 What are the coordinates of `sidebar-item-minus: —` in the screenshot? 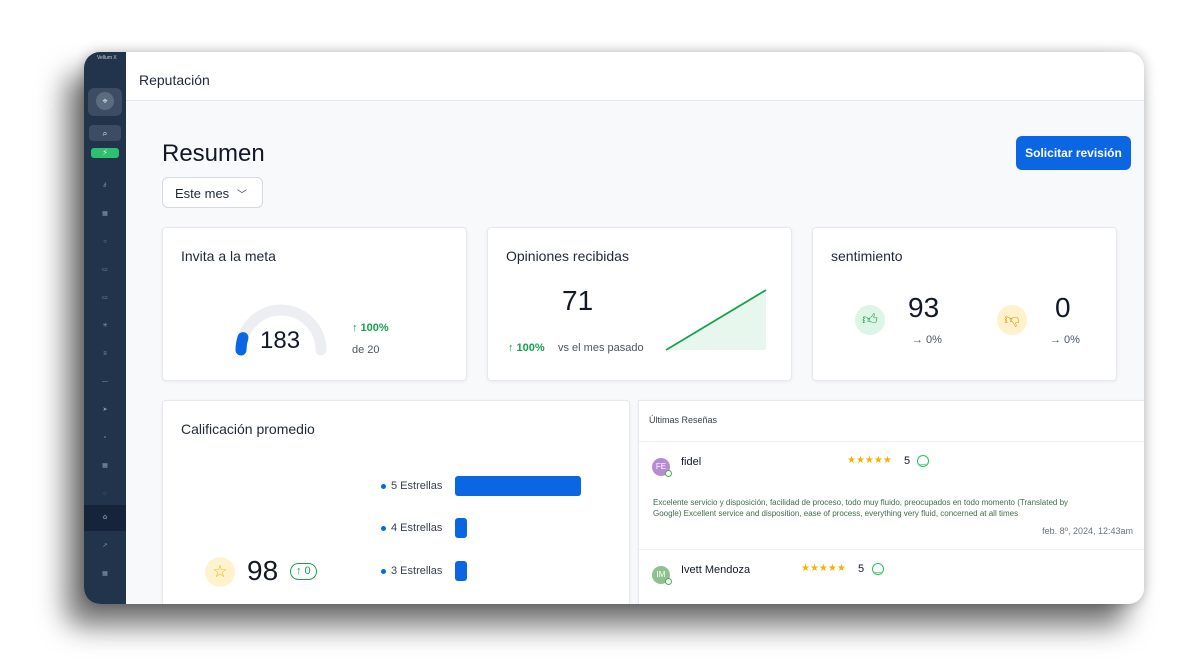 It's located at (105, 382).